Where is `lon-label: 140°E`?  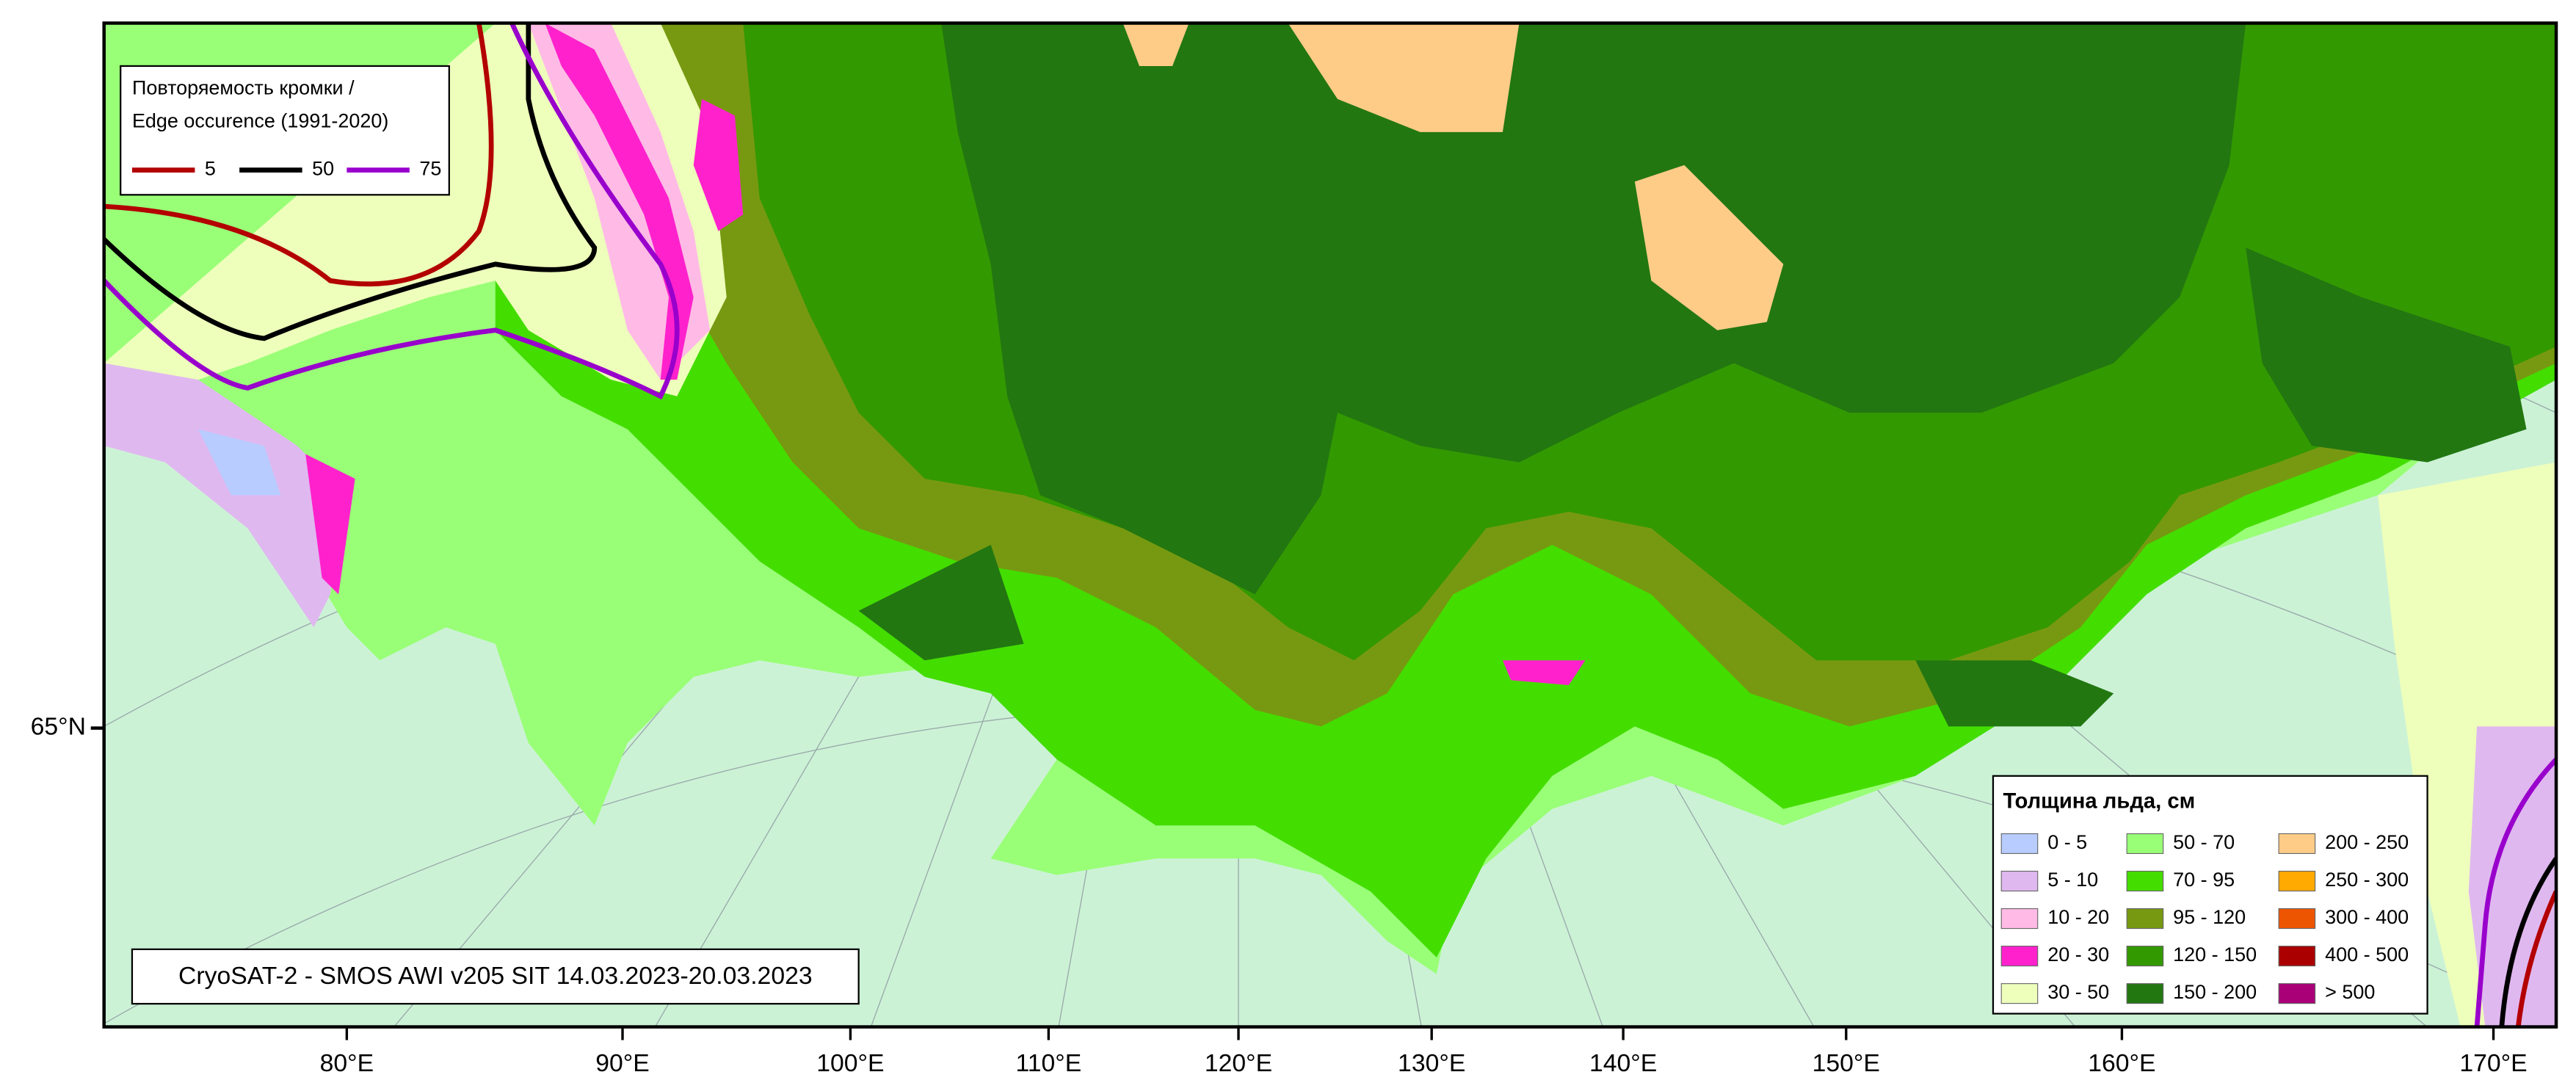 lon-label: 140°E is located at coordinates (1623, 1063).